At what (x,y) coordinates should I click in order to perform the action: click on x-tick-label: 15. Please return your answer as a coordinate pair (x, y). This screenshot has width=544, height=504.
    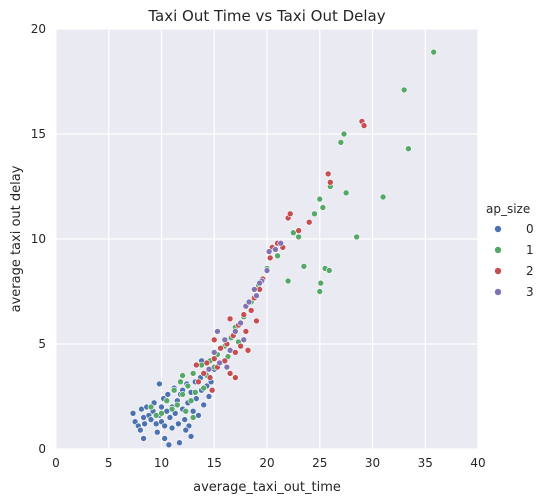
    Looking at the image, I should click on (214, 463).